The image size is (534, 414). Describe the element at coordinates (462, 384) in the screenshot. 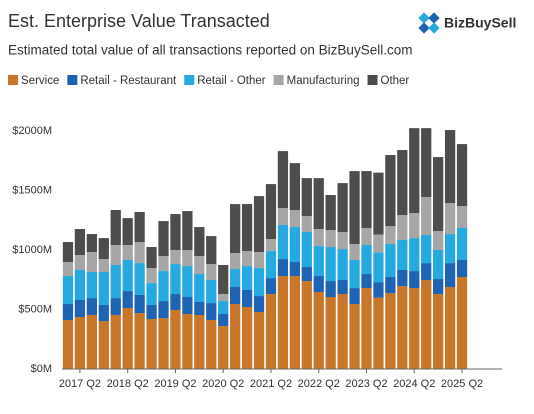

I see `x-tick-label: 2025 Q2` at that location.